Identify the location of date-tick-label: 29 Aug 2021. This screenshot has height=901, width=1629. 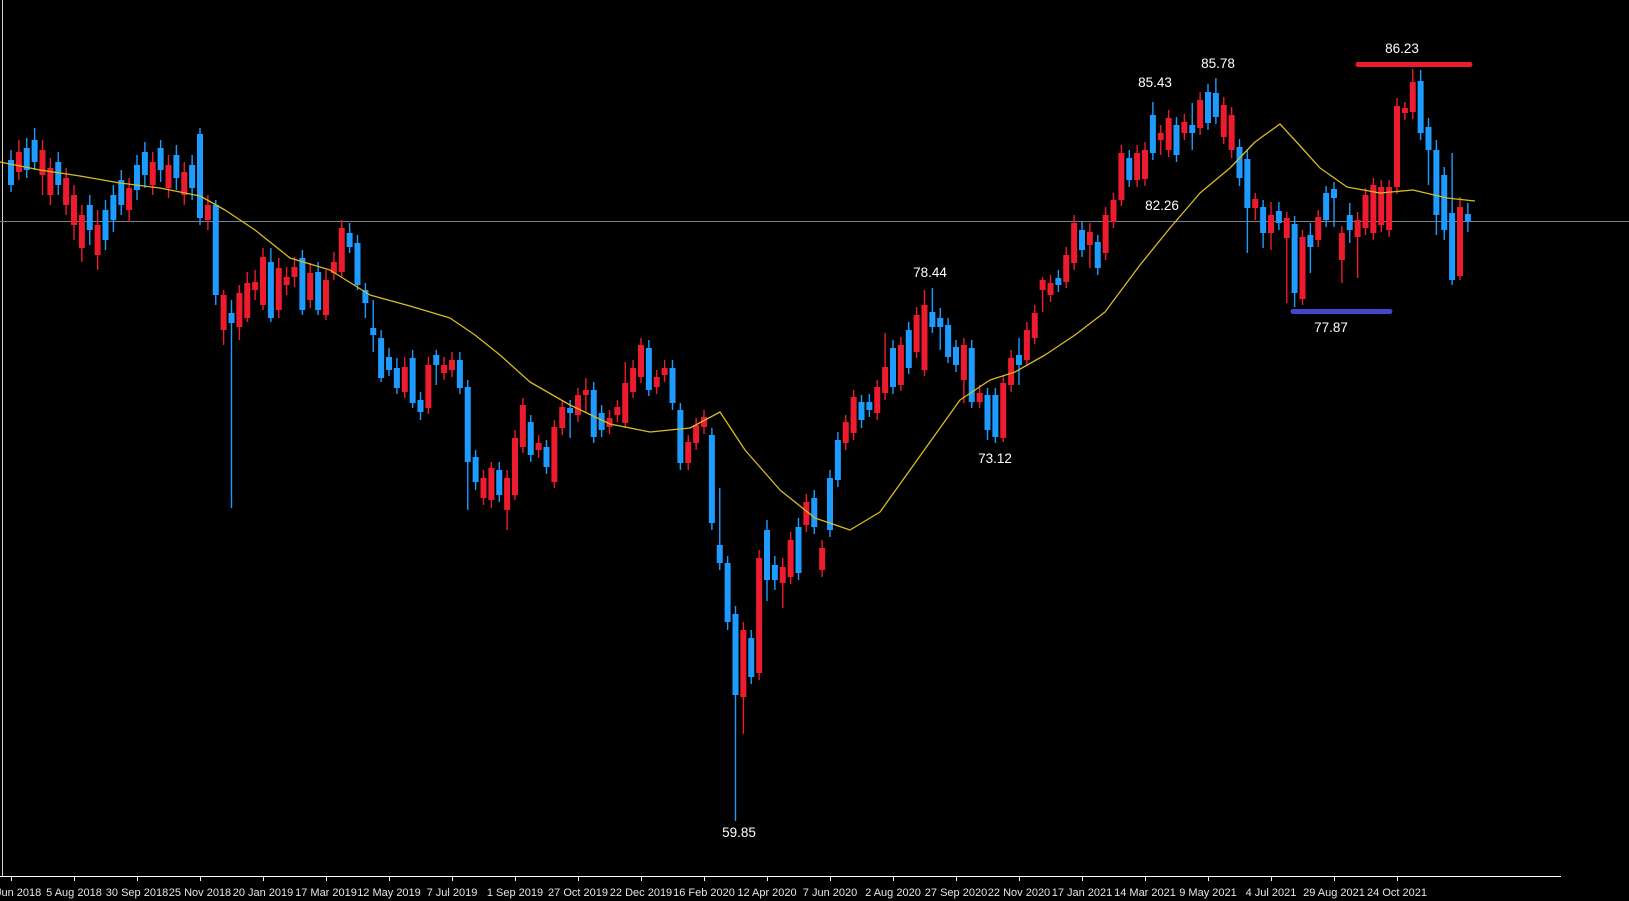
(1334, 893).